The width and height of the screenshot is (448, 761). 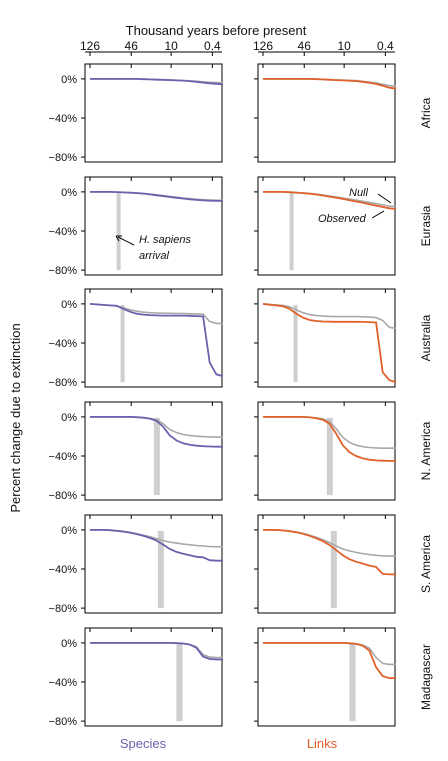 I want to click on annotation-observed: Observed, so click(x=342, y=219).